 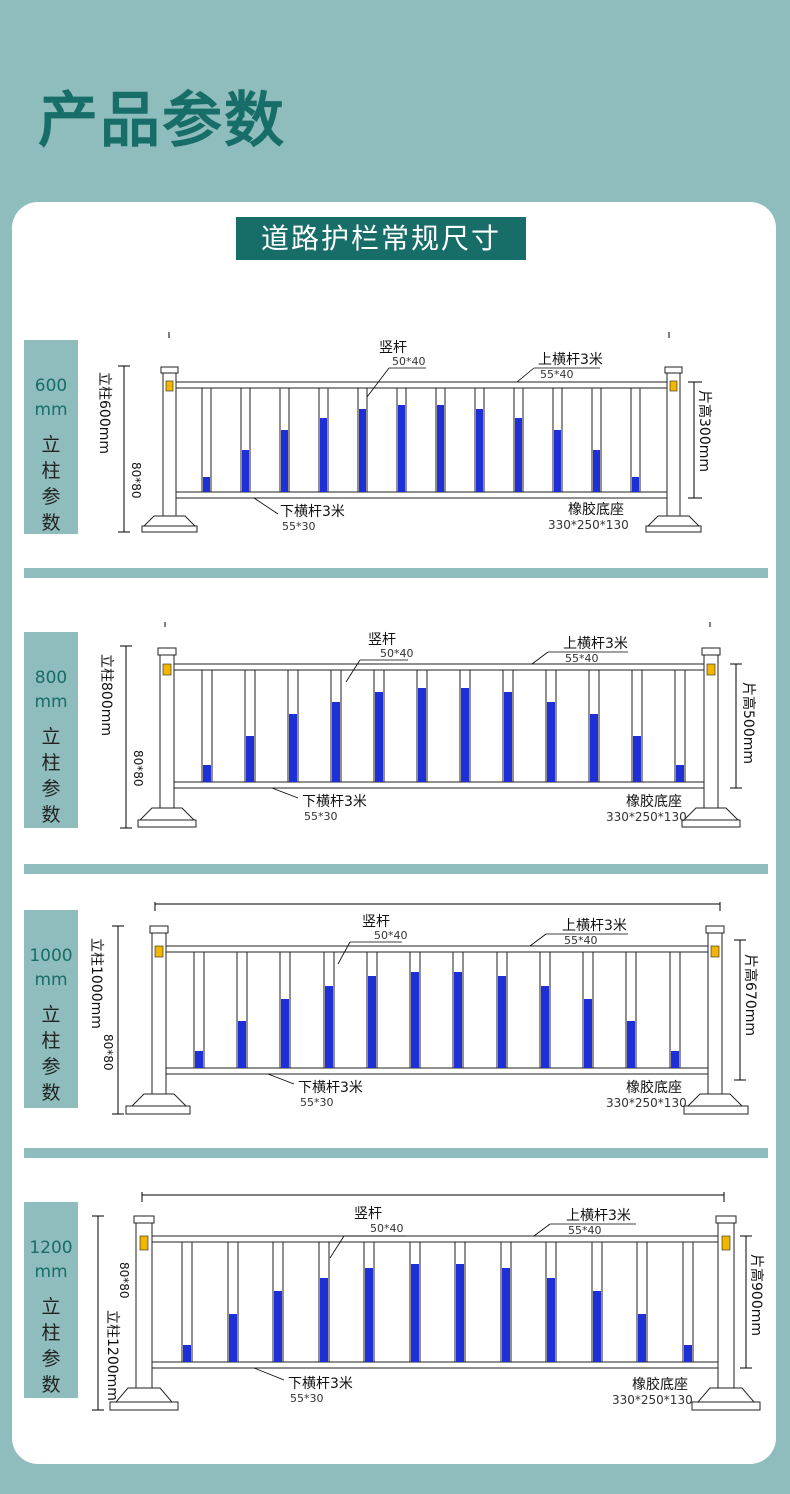 What do you see at coordinates (376, 922) in the screenshot?
I see `vertical-bar-label: 竖杆` at bounding box center [376, 922].